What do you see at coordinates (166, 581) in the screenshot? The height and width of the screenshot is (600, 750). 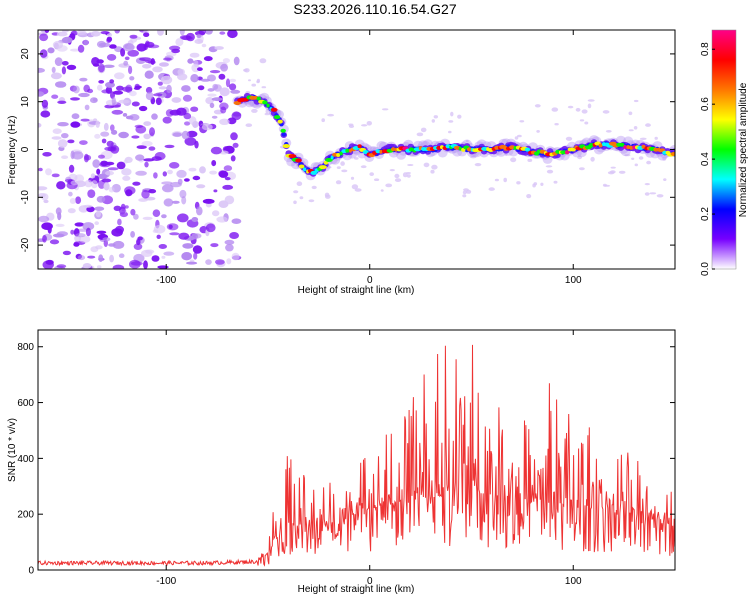 I see `x-tick-label: -100` at bounding box center [166, 581].